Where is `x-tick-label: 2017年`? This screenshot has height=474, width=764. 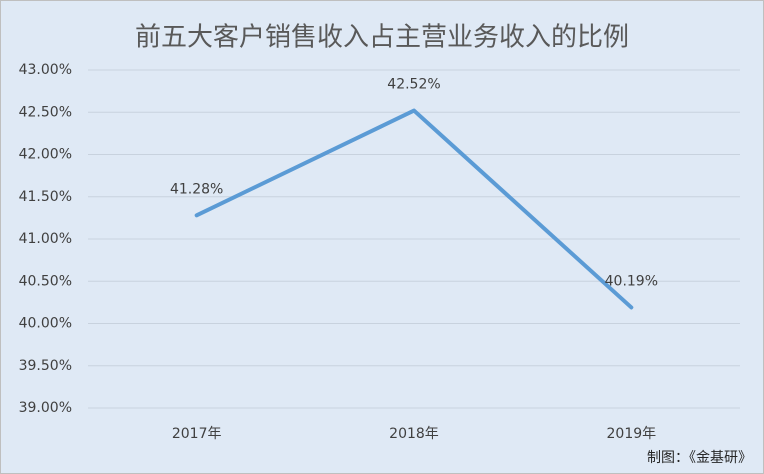
x-tick-label: 2017年 is located at coordinates (197, 434).